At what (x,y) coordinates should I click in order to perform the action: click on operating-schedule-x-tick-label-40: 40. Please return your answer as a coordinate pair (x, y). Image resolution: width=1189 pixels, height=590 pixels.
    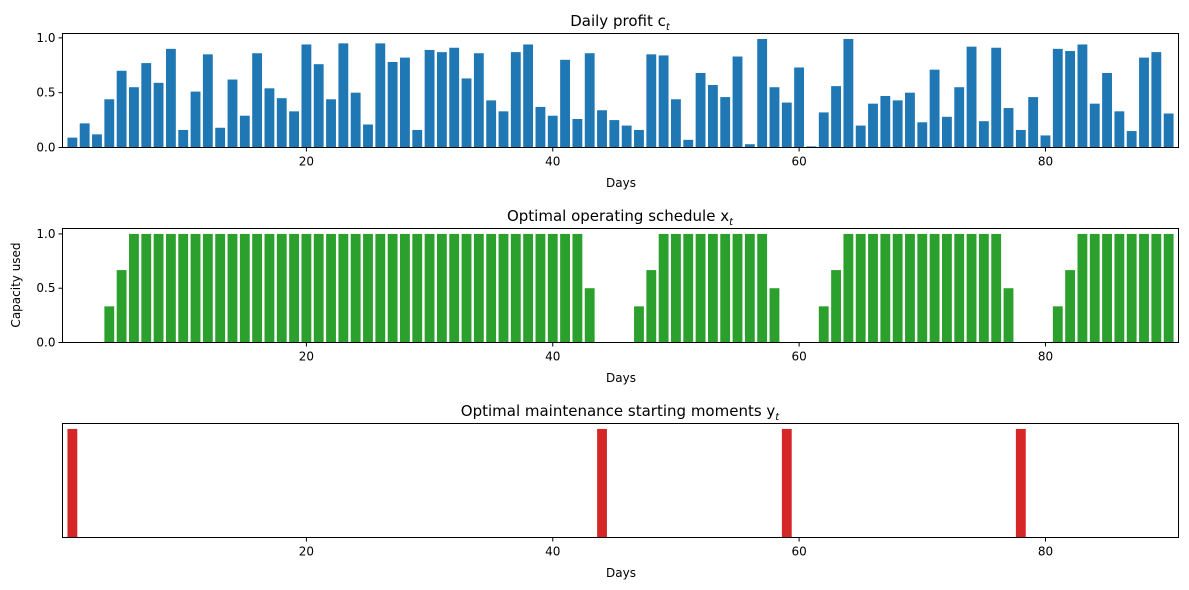
    Looking at the image, I should click on (552, 357).